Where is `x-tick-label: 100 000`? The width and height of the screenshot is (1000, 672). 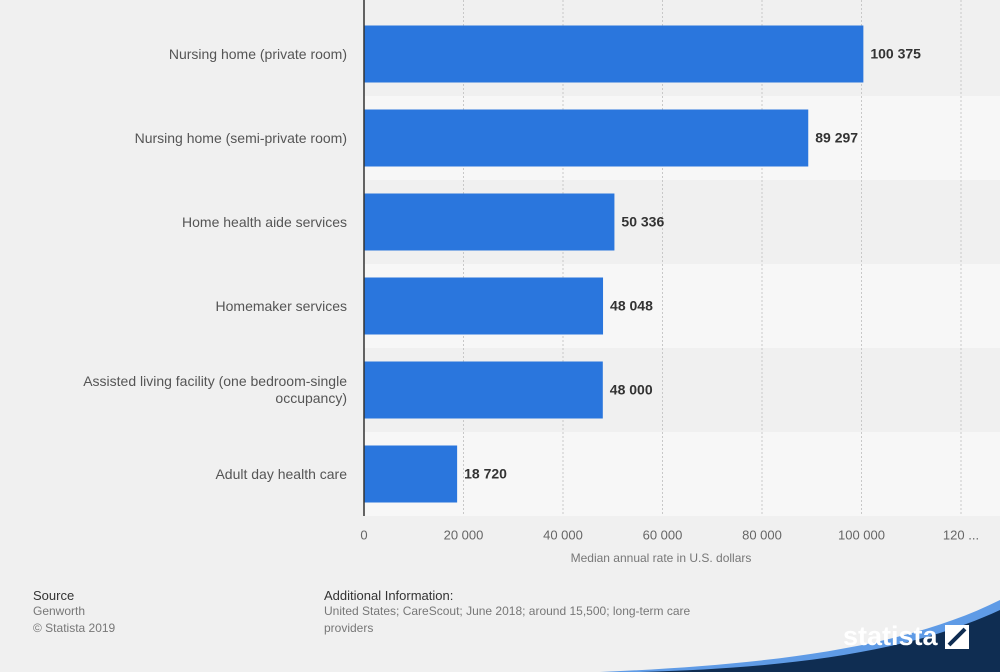
x-tick-label: 100 000 is located at coordinates (861, 534).